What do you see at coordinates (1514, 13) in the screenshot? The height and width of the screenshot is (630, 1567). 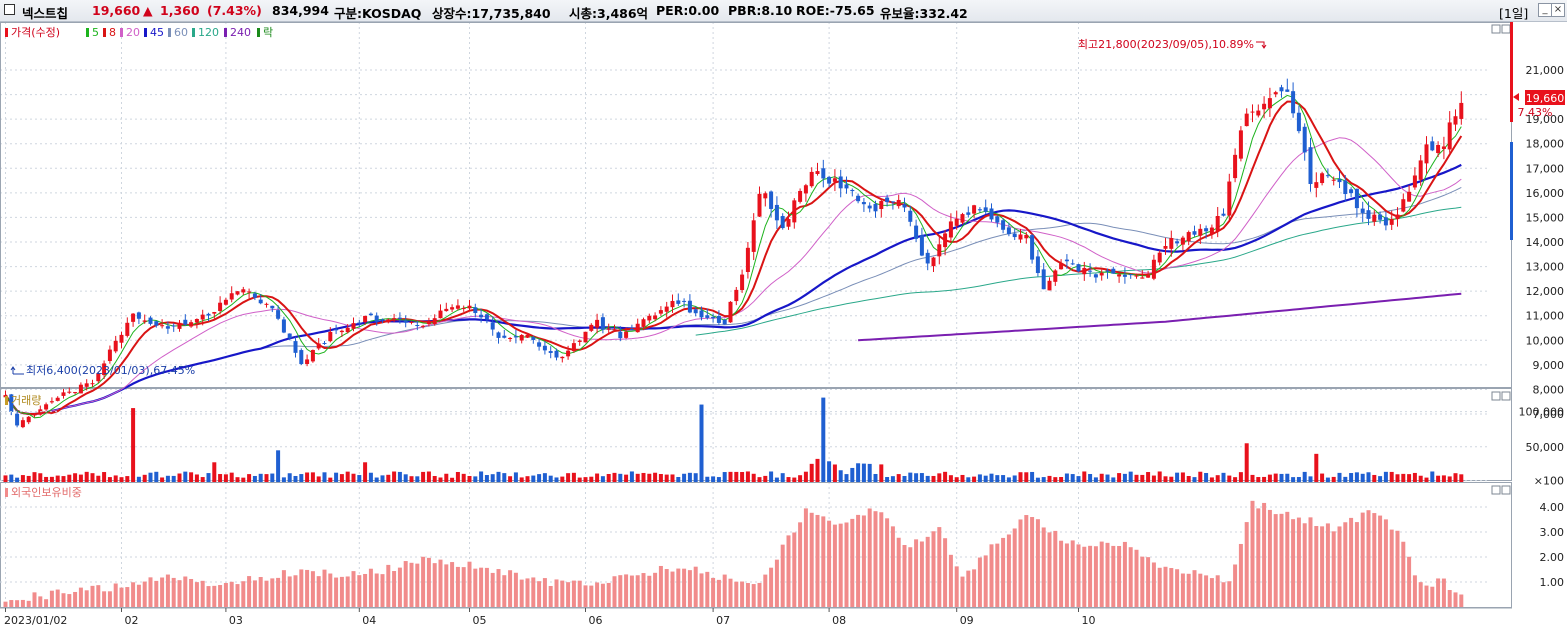 I see `period-selector: [1일]` at bounding box center [1514, 13].